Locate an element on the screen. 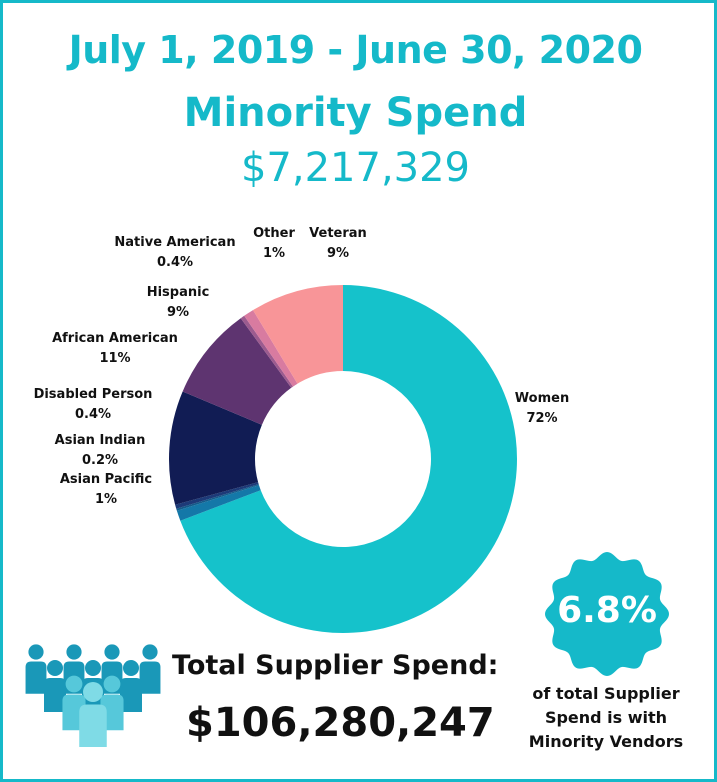  slice-label-other: Other is located at coordinates (274, 233).